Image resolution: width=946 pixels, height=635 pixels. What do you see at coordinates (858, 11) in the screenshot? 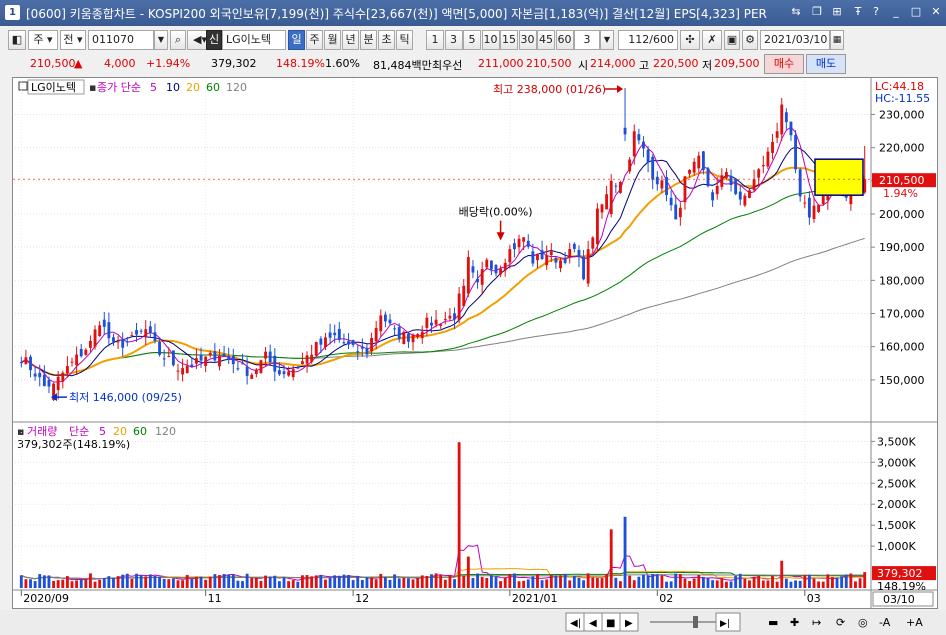
I see `lock-icon: Ŧ` at bounding box center [858, 11].